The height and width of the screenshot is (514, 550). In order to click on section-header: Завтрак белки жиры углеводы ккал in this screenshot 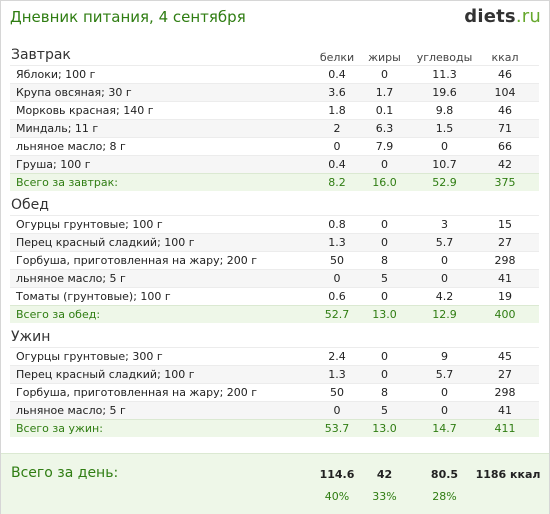, I will do `click(275, 55)`.